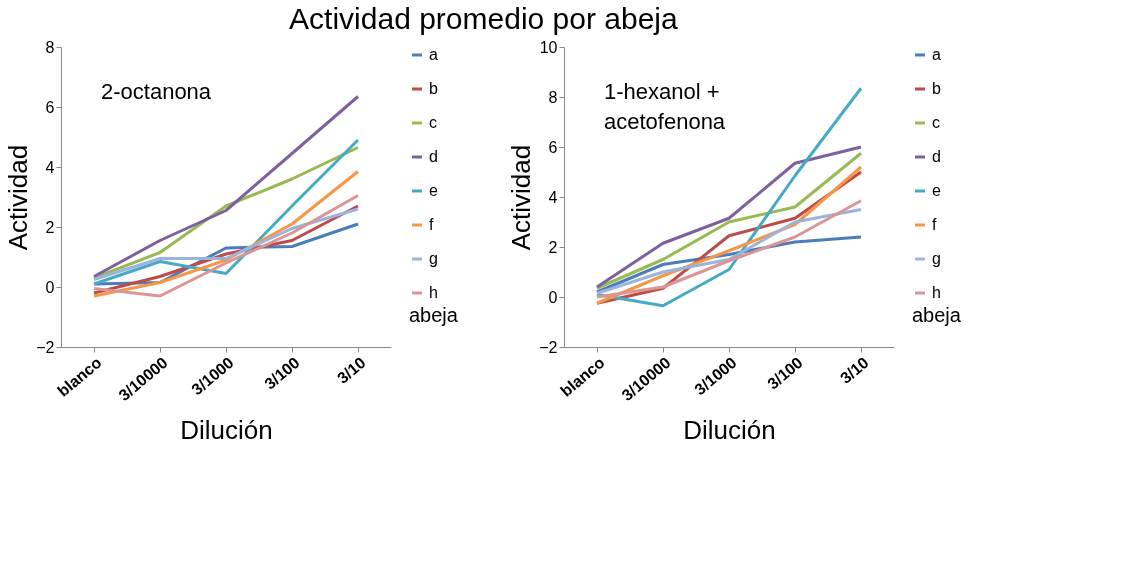 The height and width of the screenshot is (569, 1122). What do you see at coordinates (483, 18) in the screenshot?
I see `text: Actividad promedio por abeja` at bounding box center [483, 18].